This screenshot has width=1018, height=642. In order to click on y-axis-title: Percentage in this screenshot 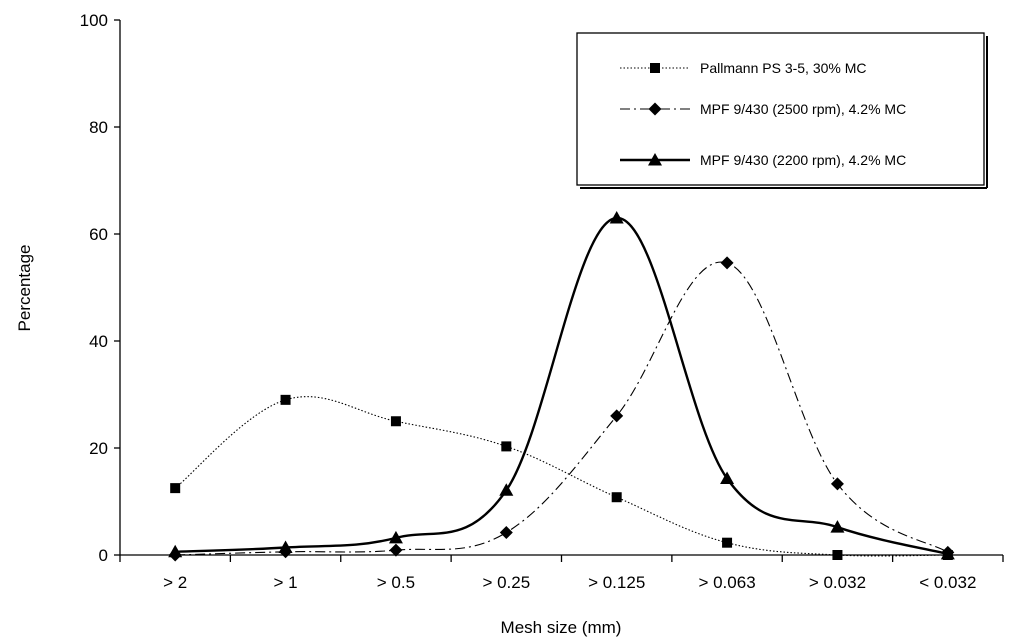, I will do `click(24, 288)`.